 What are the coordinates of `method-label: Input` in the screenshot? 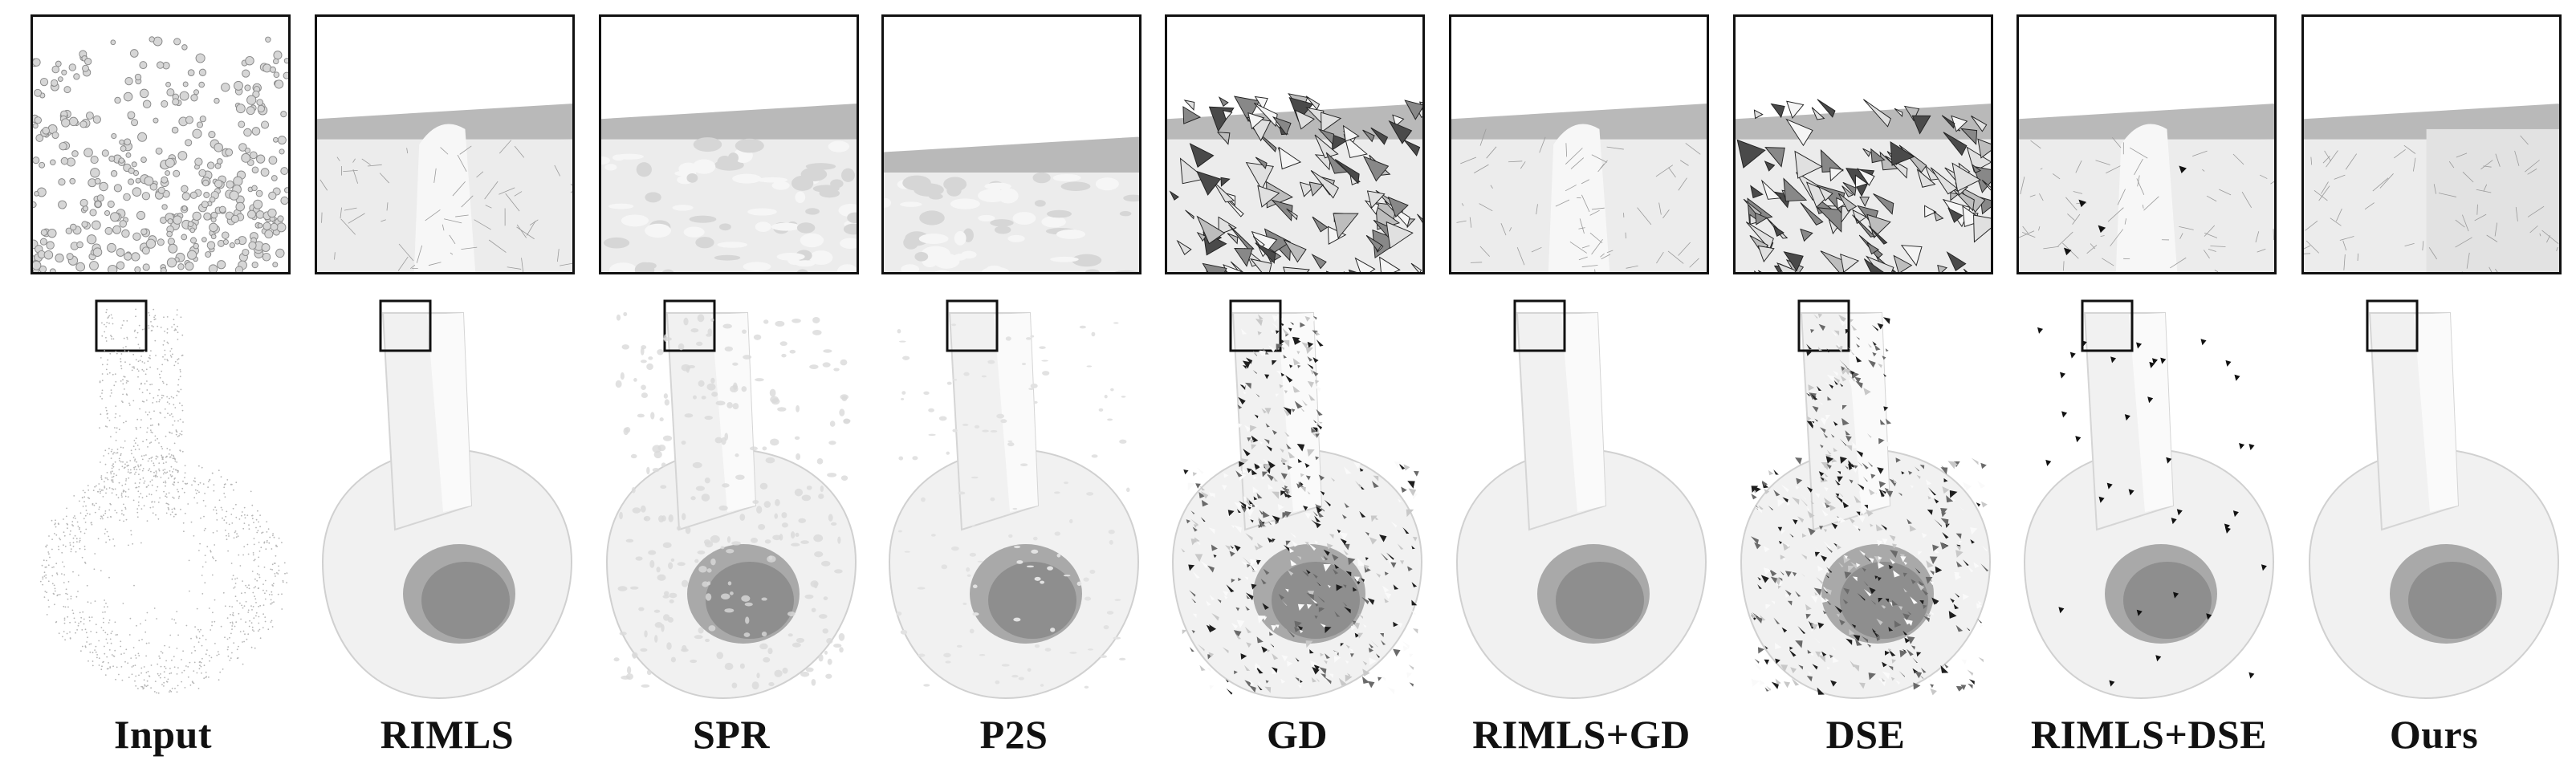 It's located at (163, 734).